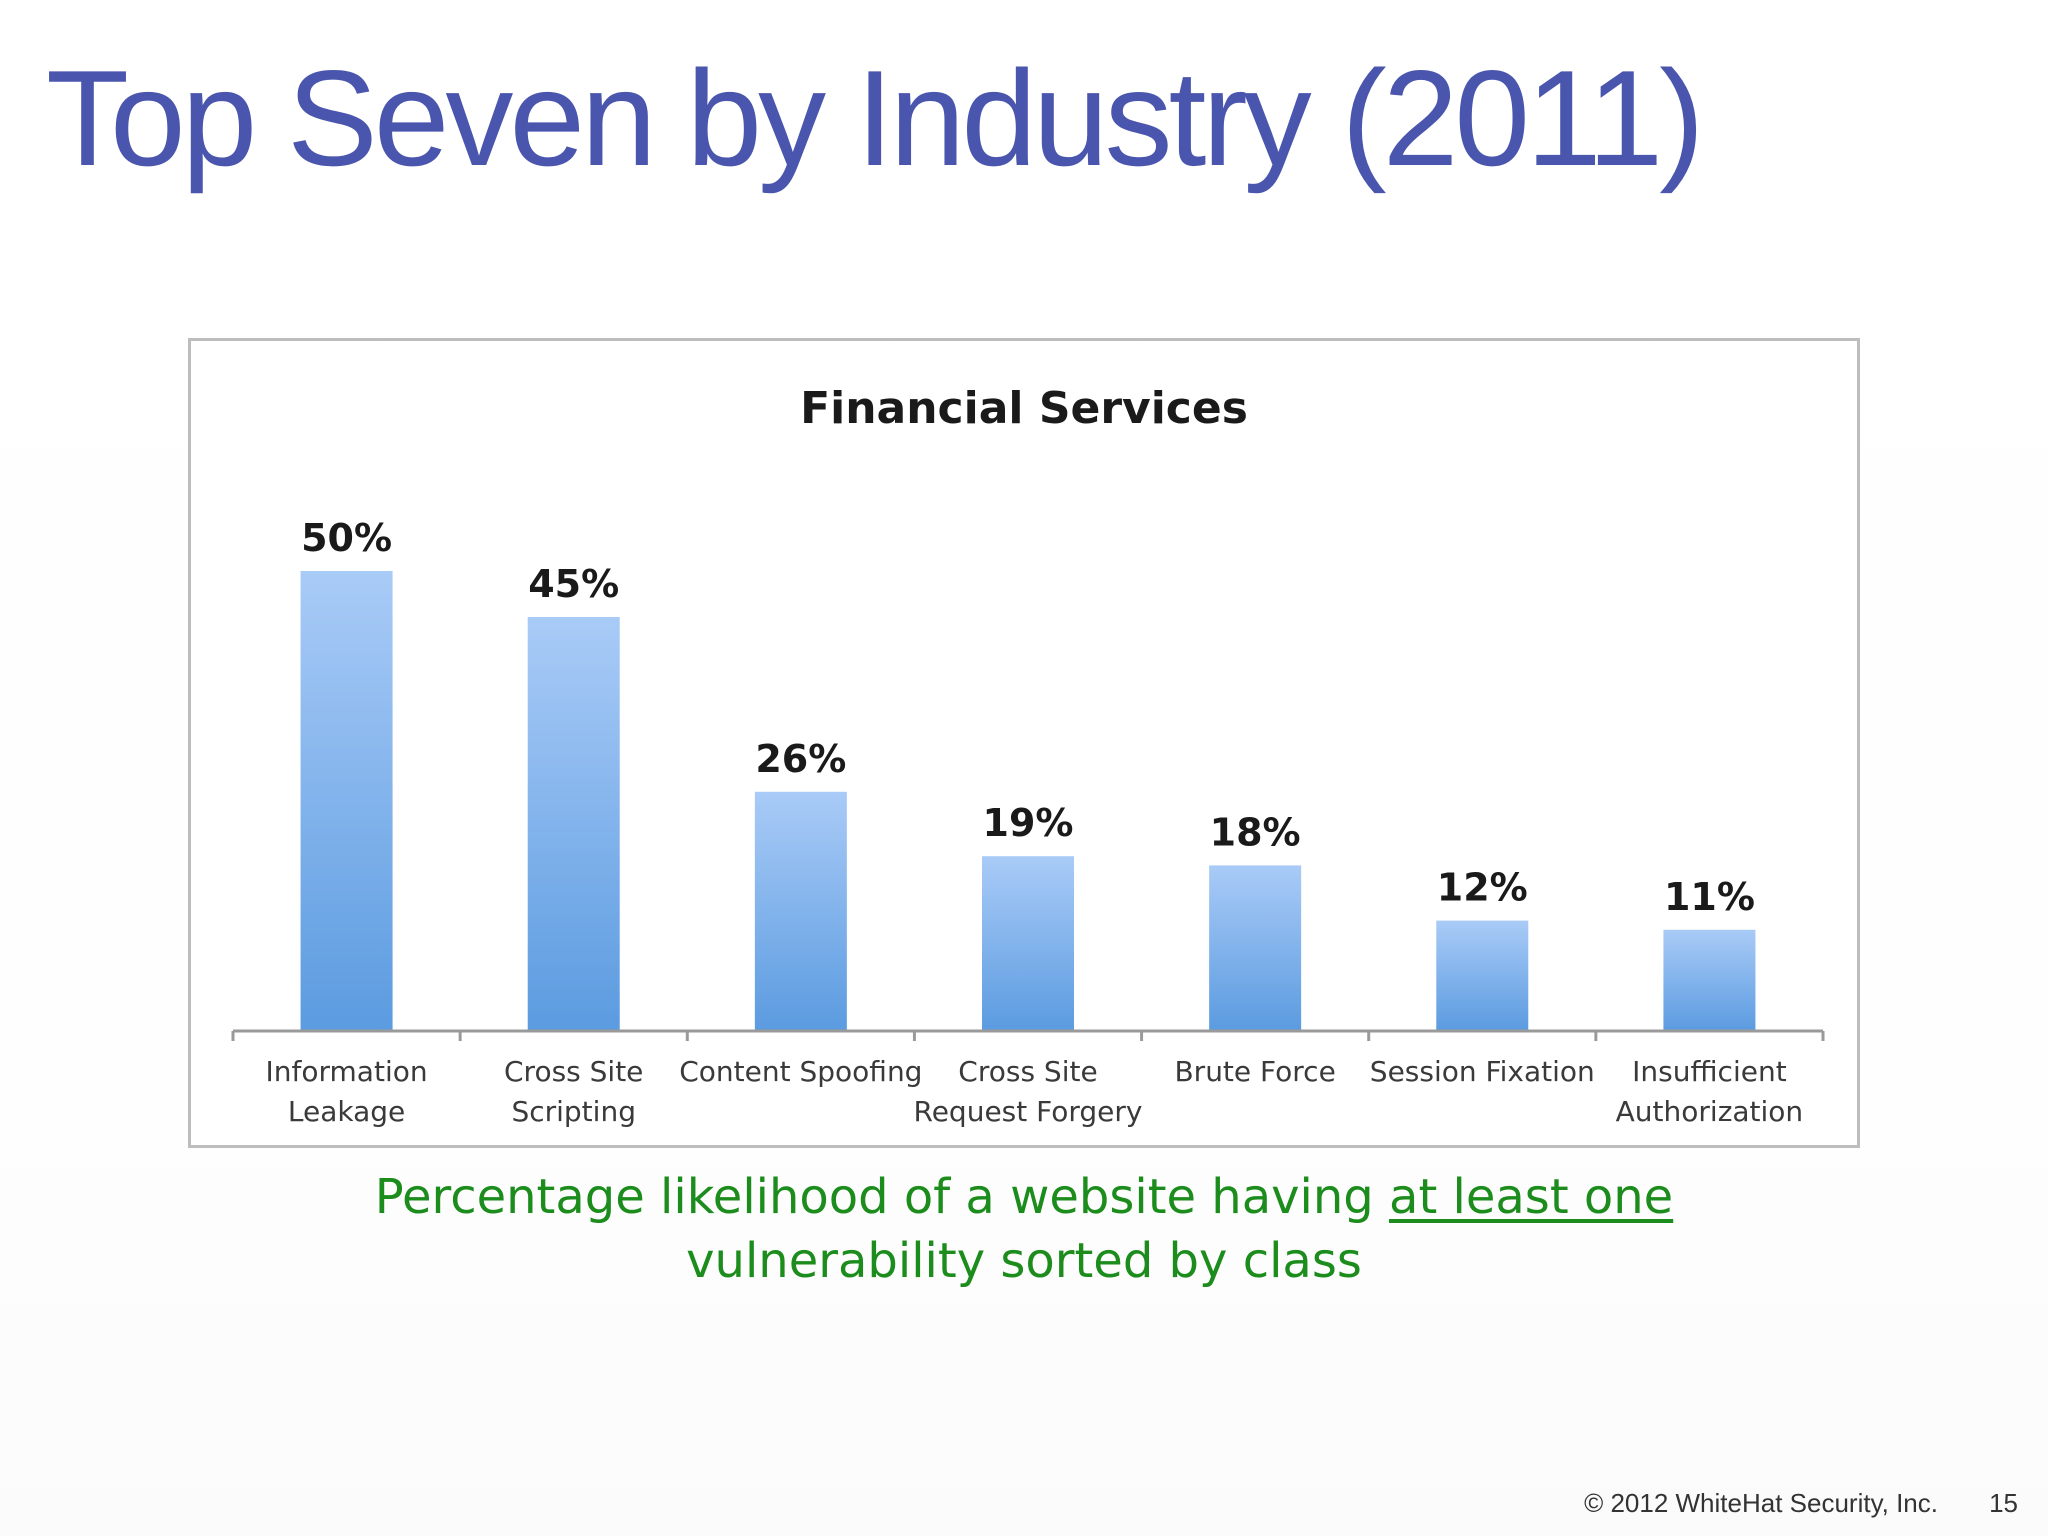  I want to click on bar-value-label: 26%, so click(800, 759).